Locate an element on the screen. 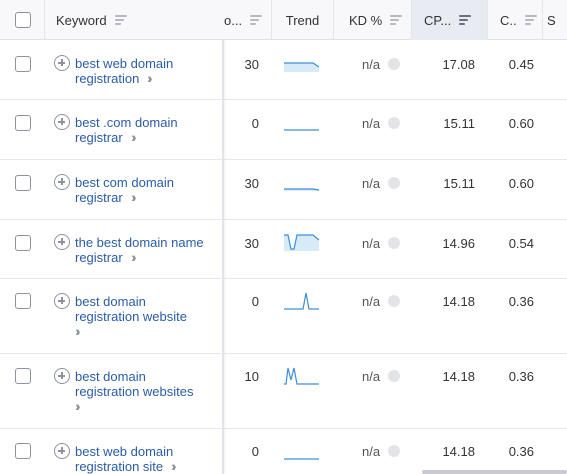  keyword-link: best domain registration websites is located at coordinates (134, 384).